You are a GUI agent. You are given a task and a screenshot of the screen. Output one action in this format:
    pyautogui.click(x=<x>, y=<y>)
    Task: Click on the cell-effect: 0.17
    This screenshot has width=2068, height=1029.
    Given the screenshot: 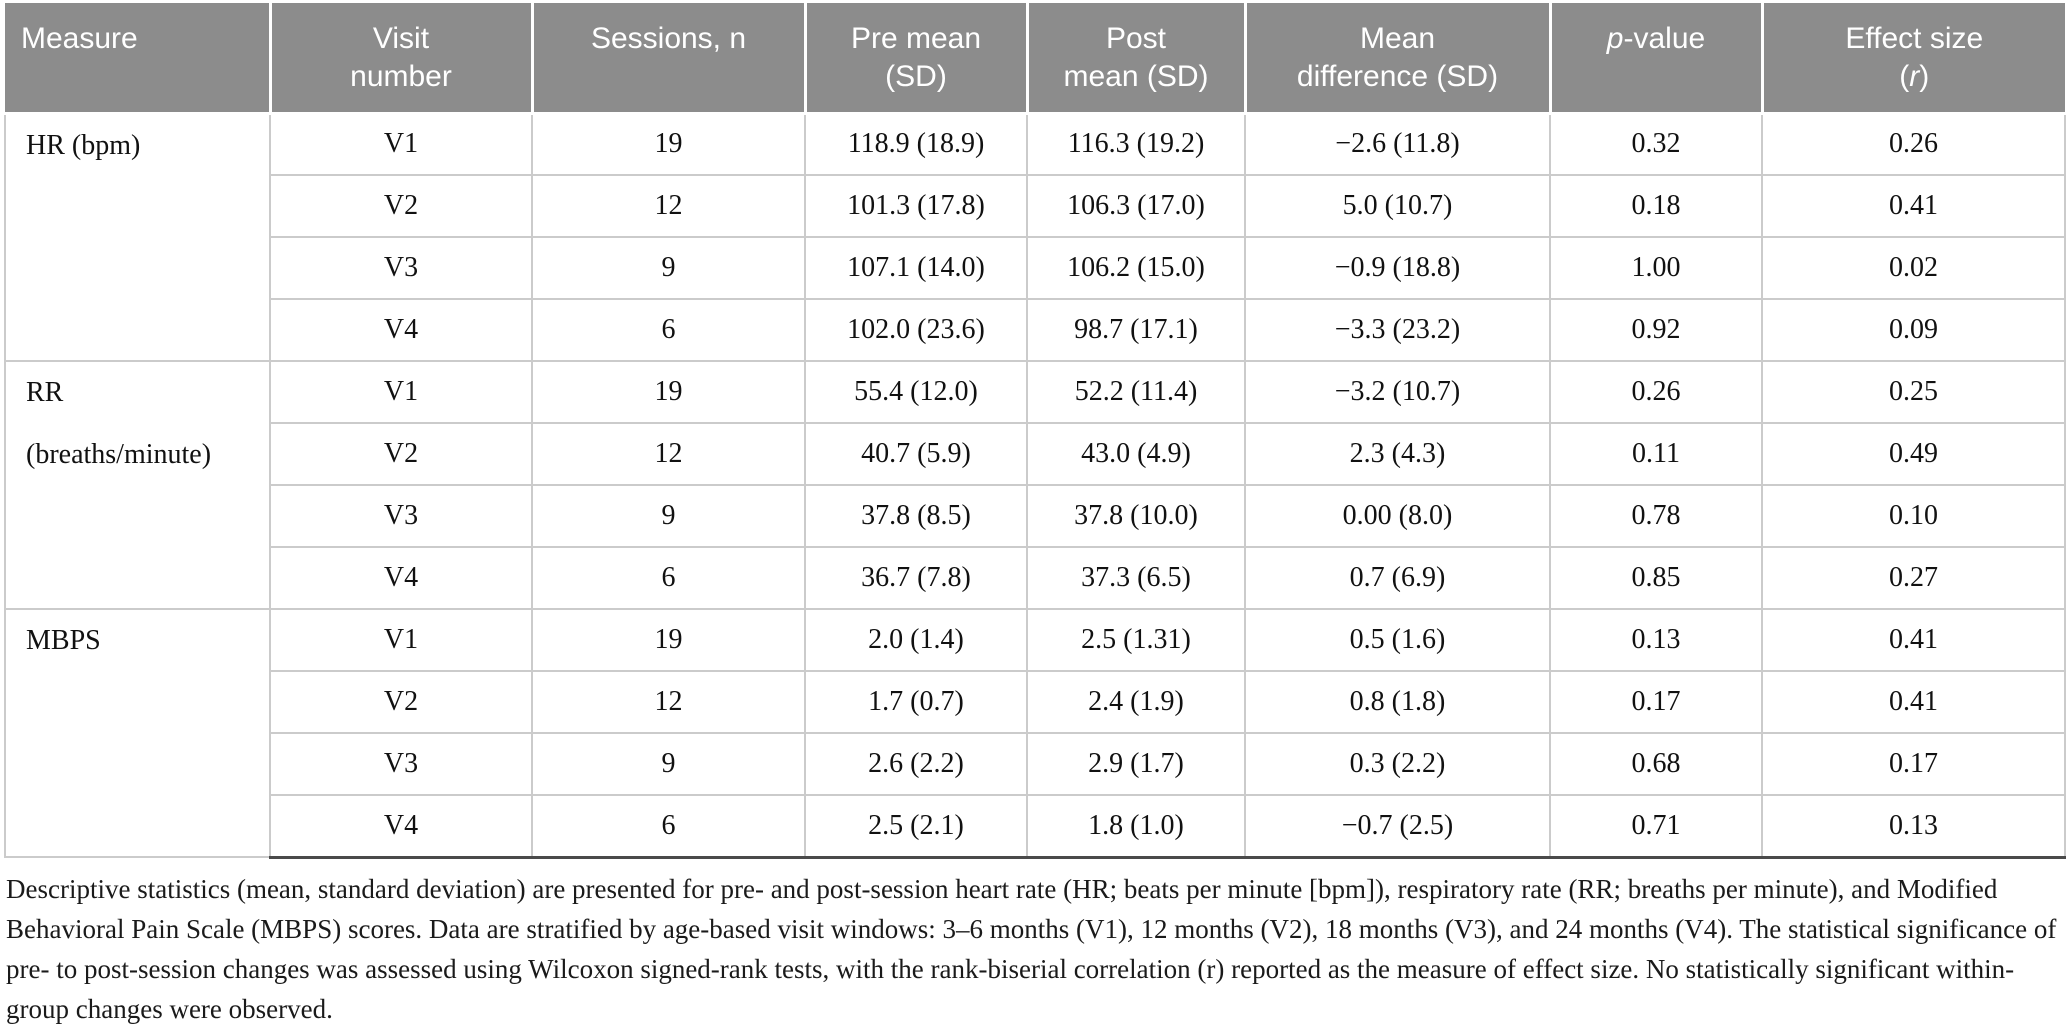 What is the action you would take?
    pyautogui.click(x=1913, y=764)
    